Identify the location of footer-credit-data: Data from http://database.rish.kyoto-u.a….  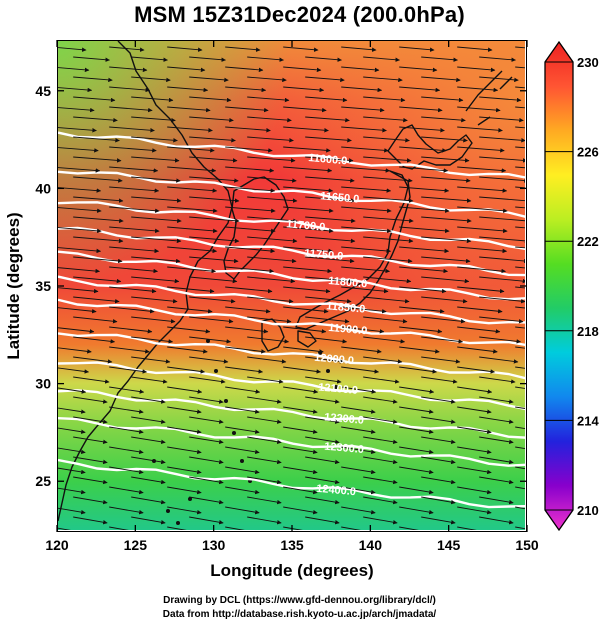
(299, 614).